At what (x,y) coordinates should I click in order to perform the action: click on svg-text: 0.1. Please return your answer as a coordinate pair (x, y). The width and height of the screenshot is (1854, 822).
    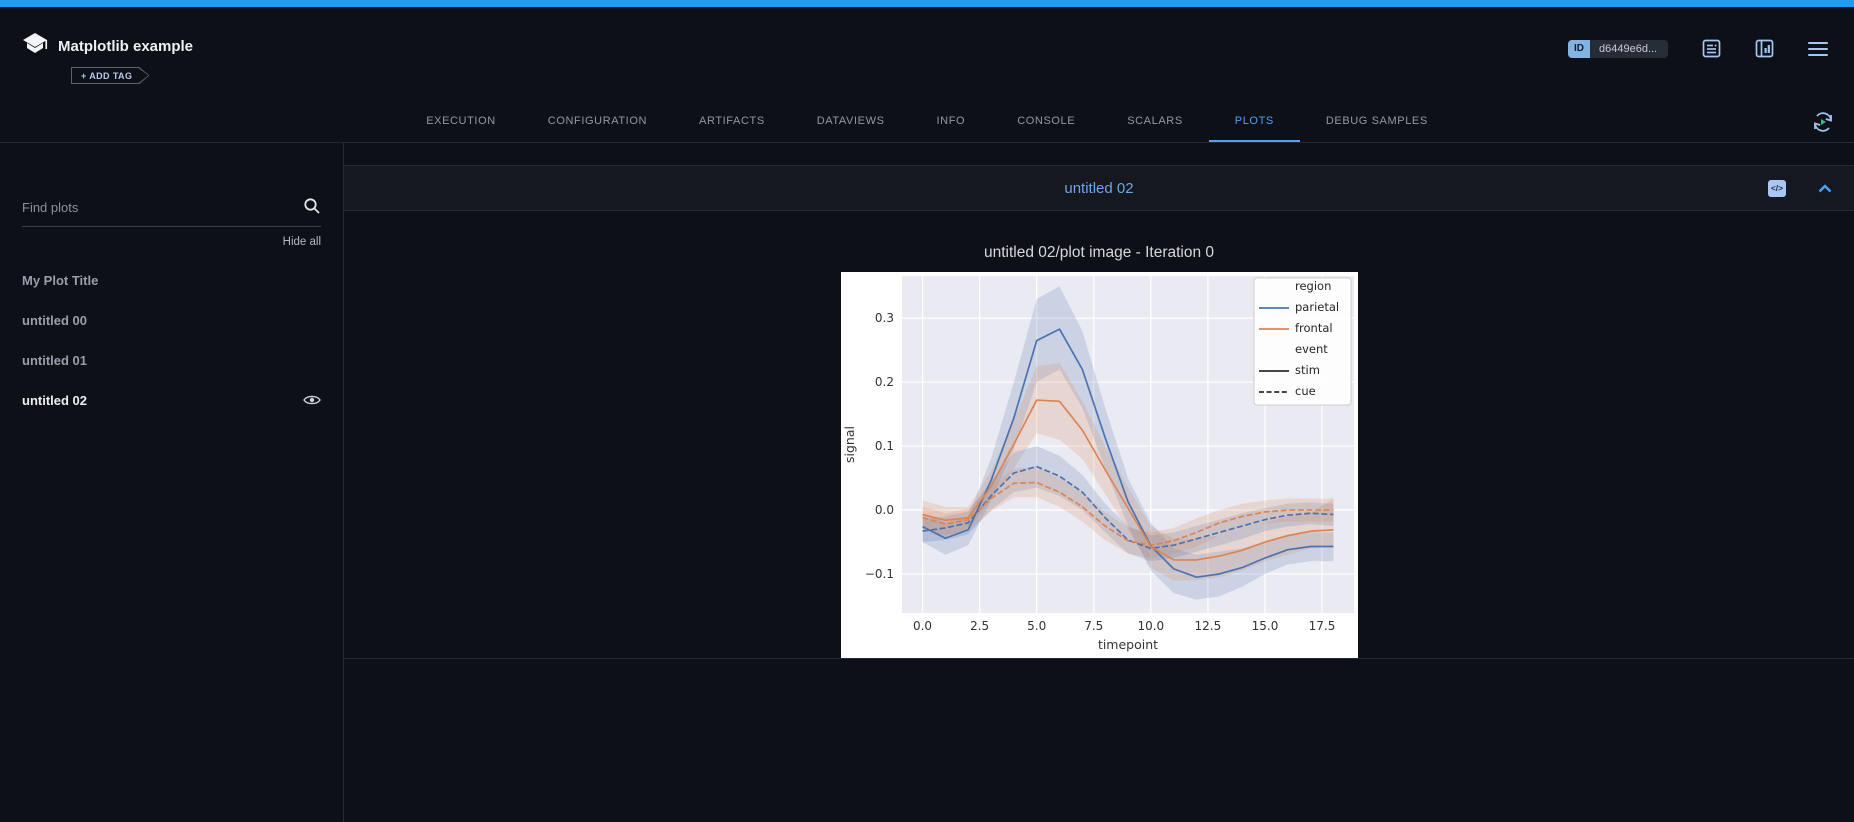
    Looking at the image, I should click on (883, 446).